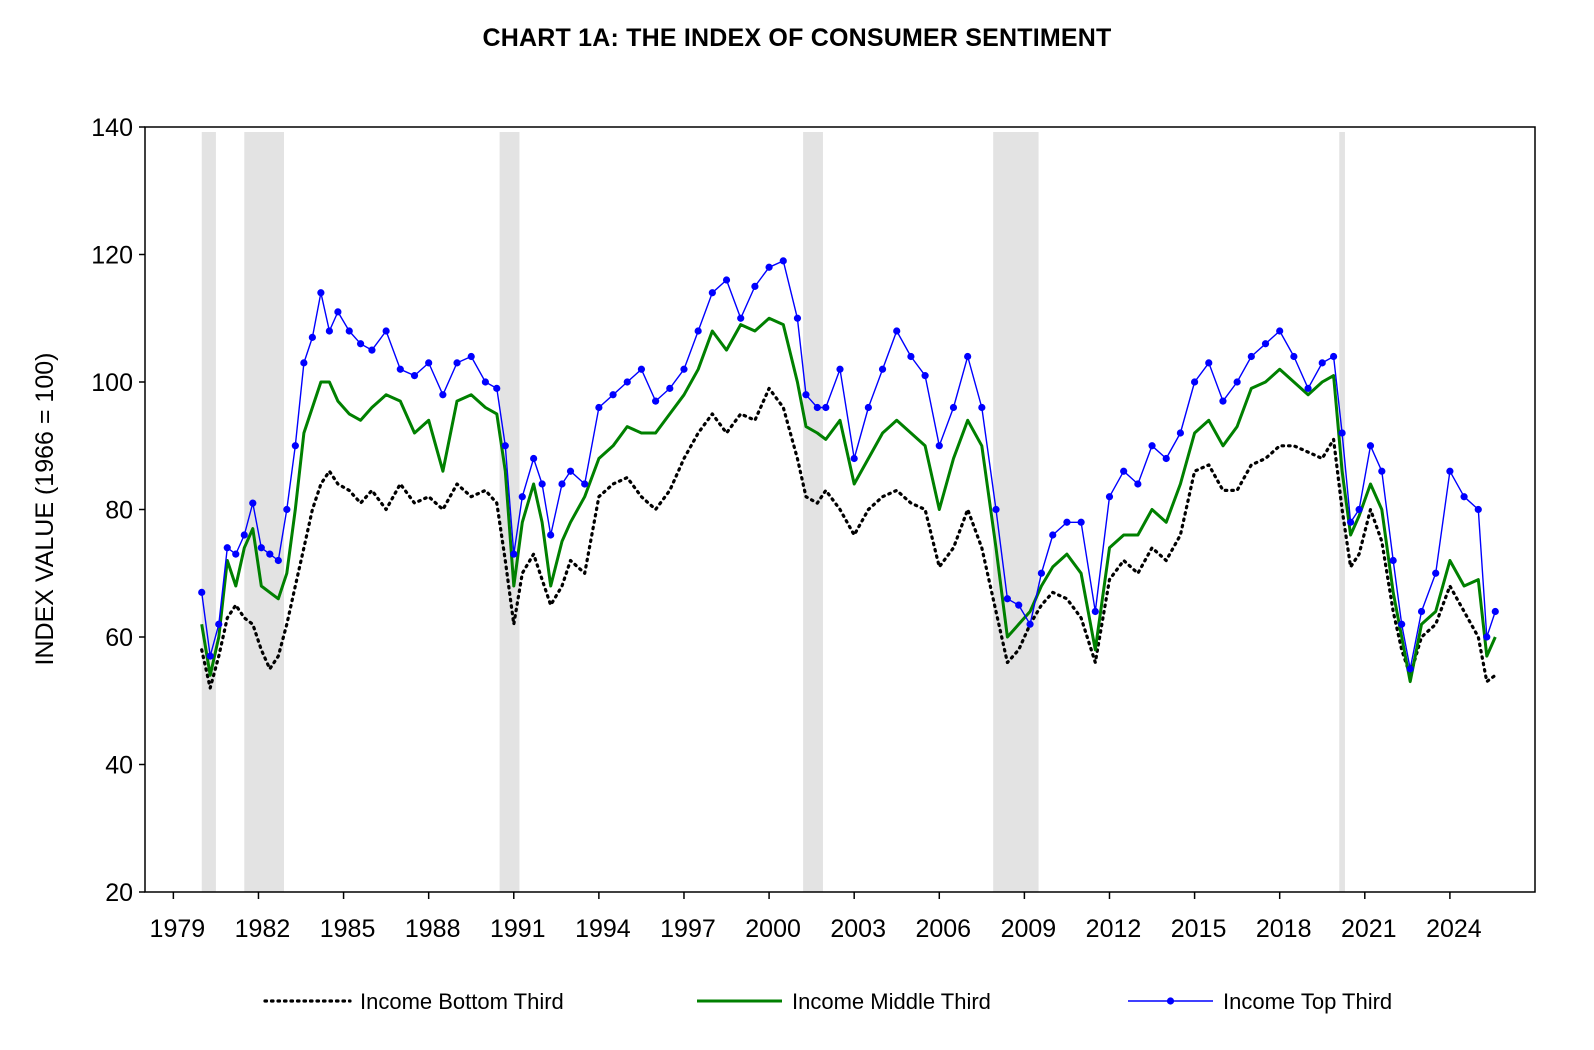 The height and width of the screenshot is (1050, 1594). What do you see at coordinates (1029, 929) in the screenshot?
I see `x-tick-label: 2009` at bounding box center [1029, 929].